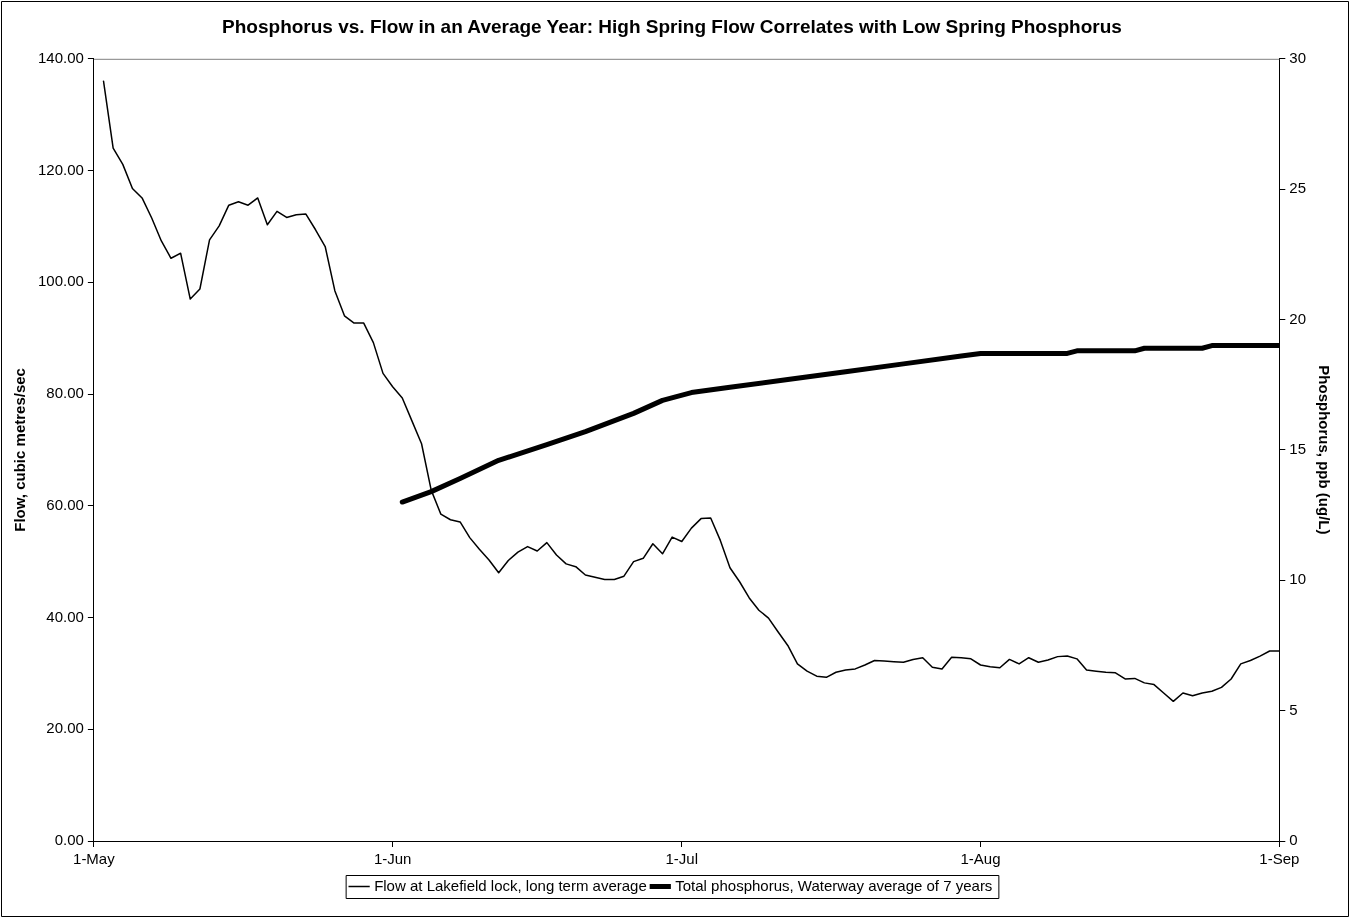  Describe the element at coordinates (60, 281) in the screenshot. I see `y-tick-label: 100.00` at that location.